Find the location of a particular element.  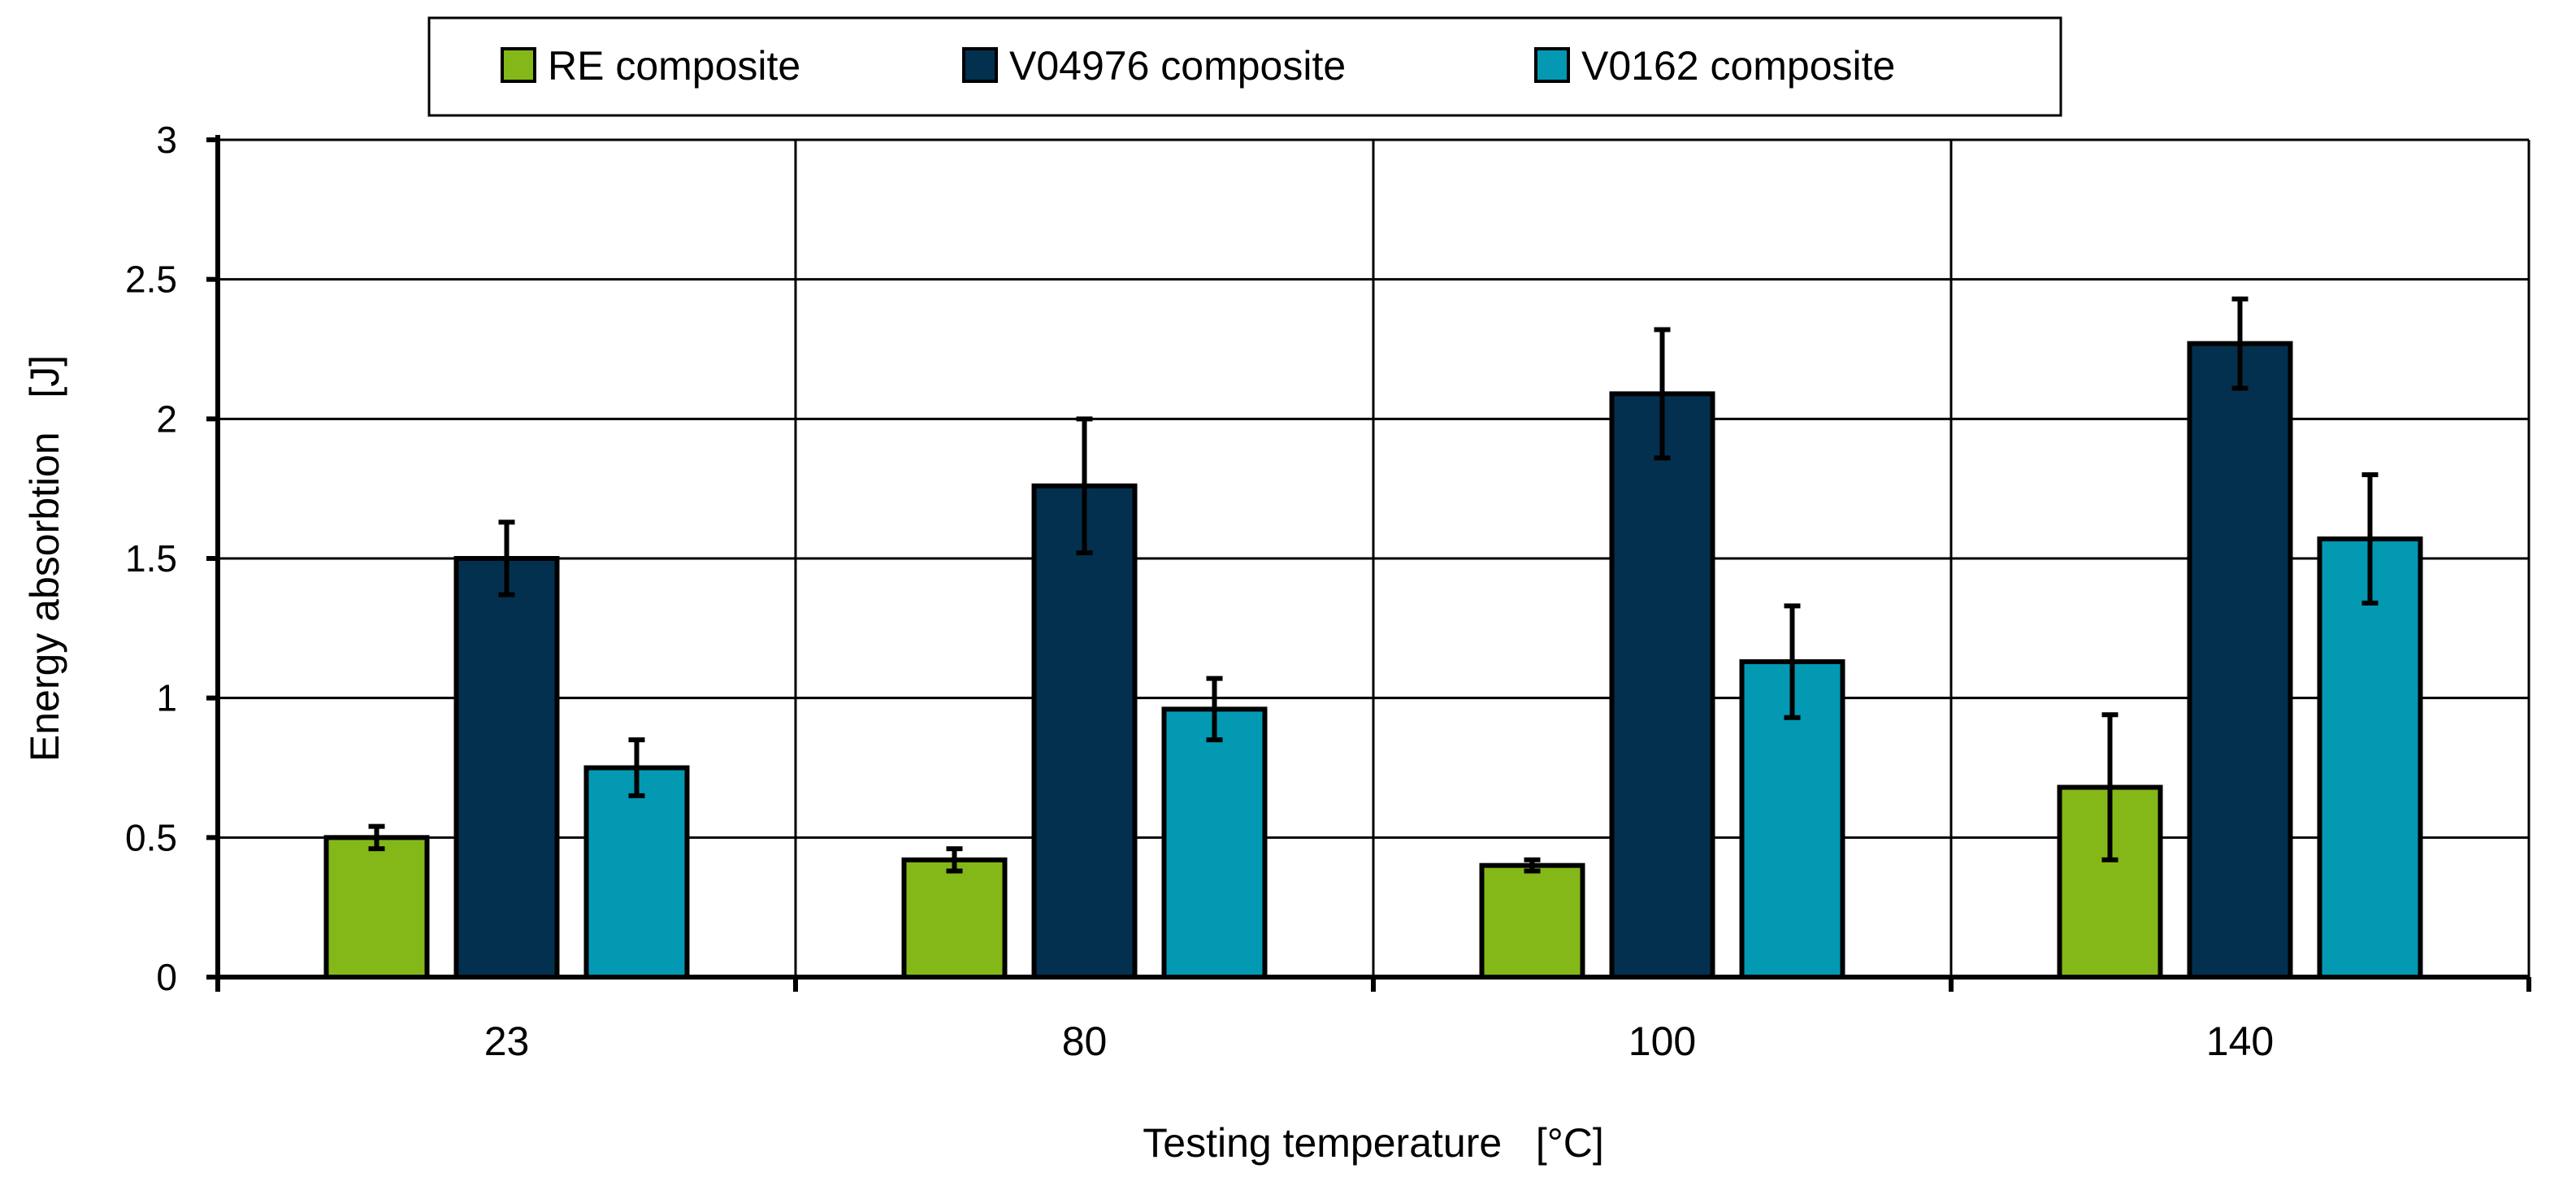

x-tick-label: 140 is located at coordinates (2240, 1041).